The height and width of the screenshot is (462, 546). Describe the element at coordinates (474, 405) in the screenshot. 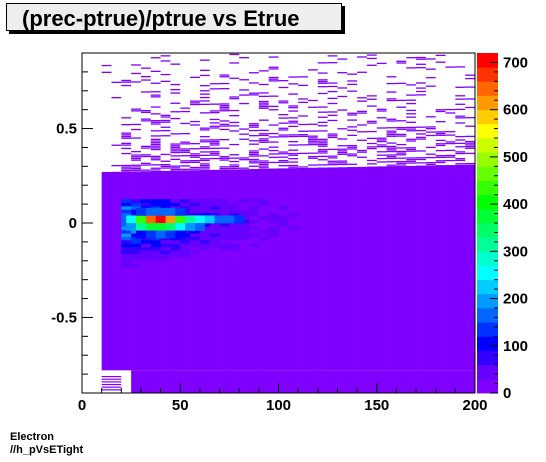

I see `x-tick-label: 200` at that location.